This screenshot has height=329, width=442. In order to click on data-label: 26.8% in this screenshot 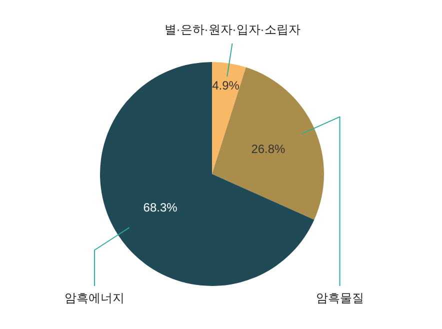, I will do `click(268, 149)`.